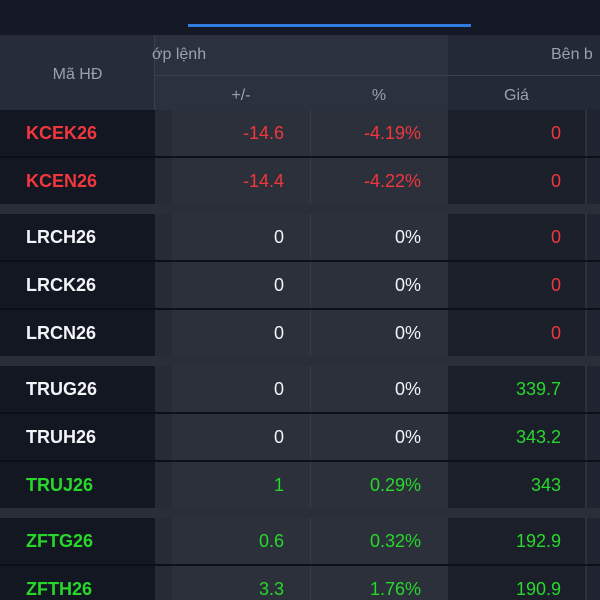 The image size is (600, 600). What do you see at coordinates (538, 389) in the screenshot?
I see `price-value: 339.7` at bounding box center [538, 389].